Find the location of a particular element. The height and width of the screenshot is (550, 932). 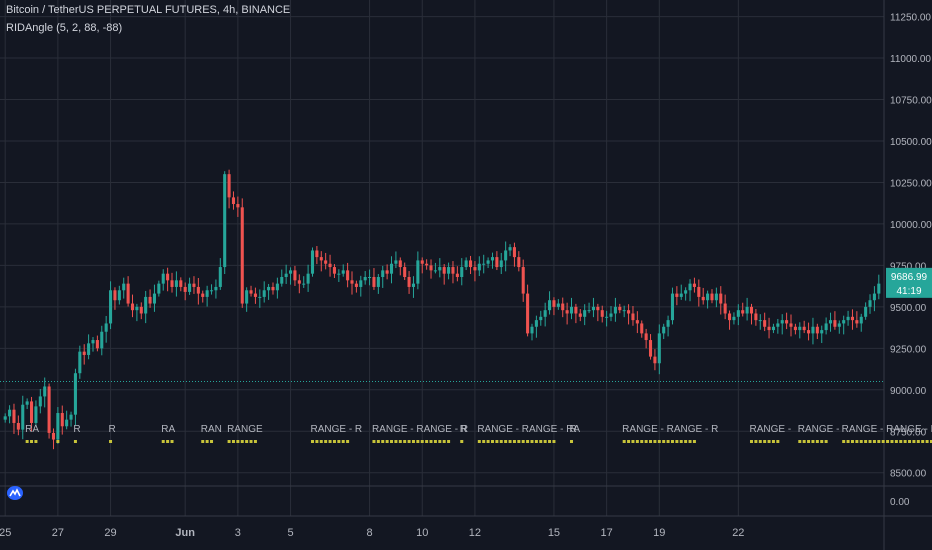

date-tick-label: 17 is located at coordinates (607, 533).